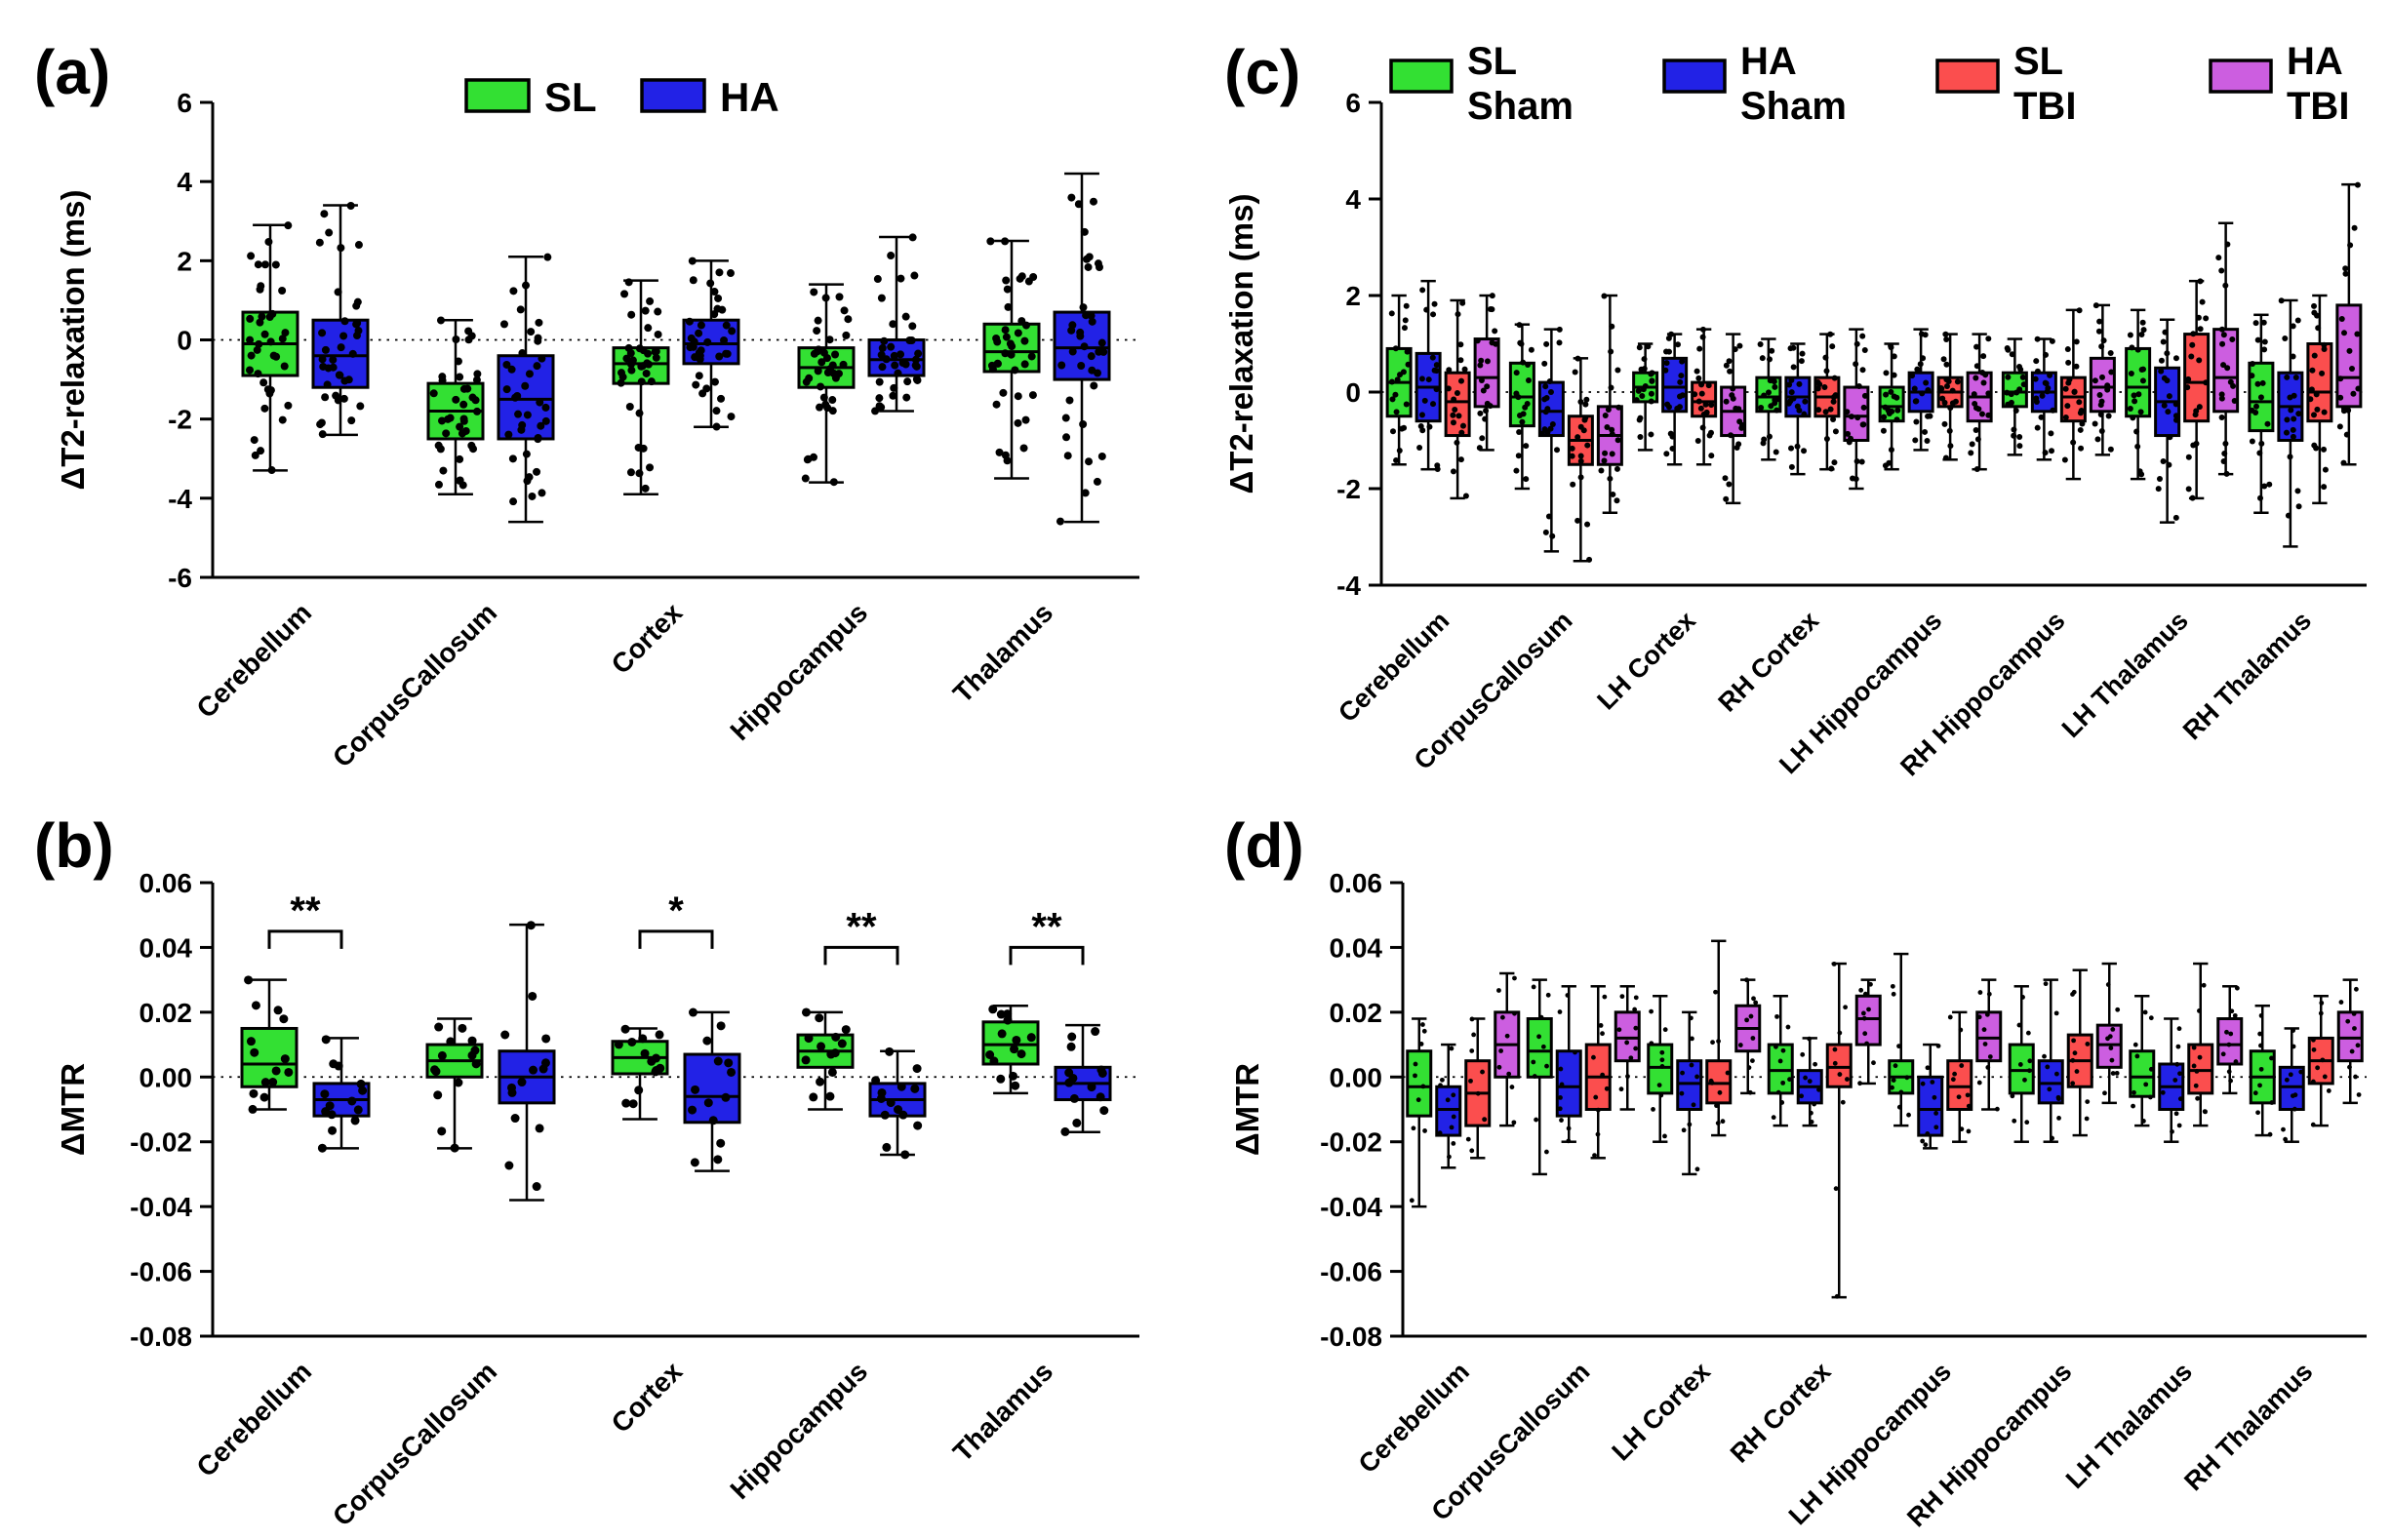 This screenshot has width=2391, height=1540. Describe the element at coordinates (414, 1443) in the screenshot. I see `x-category-label: CorpusCallosum` at that location.